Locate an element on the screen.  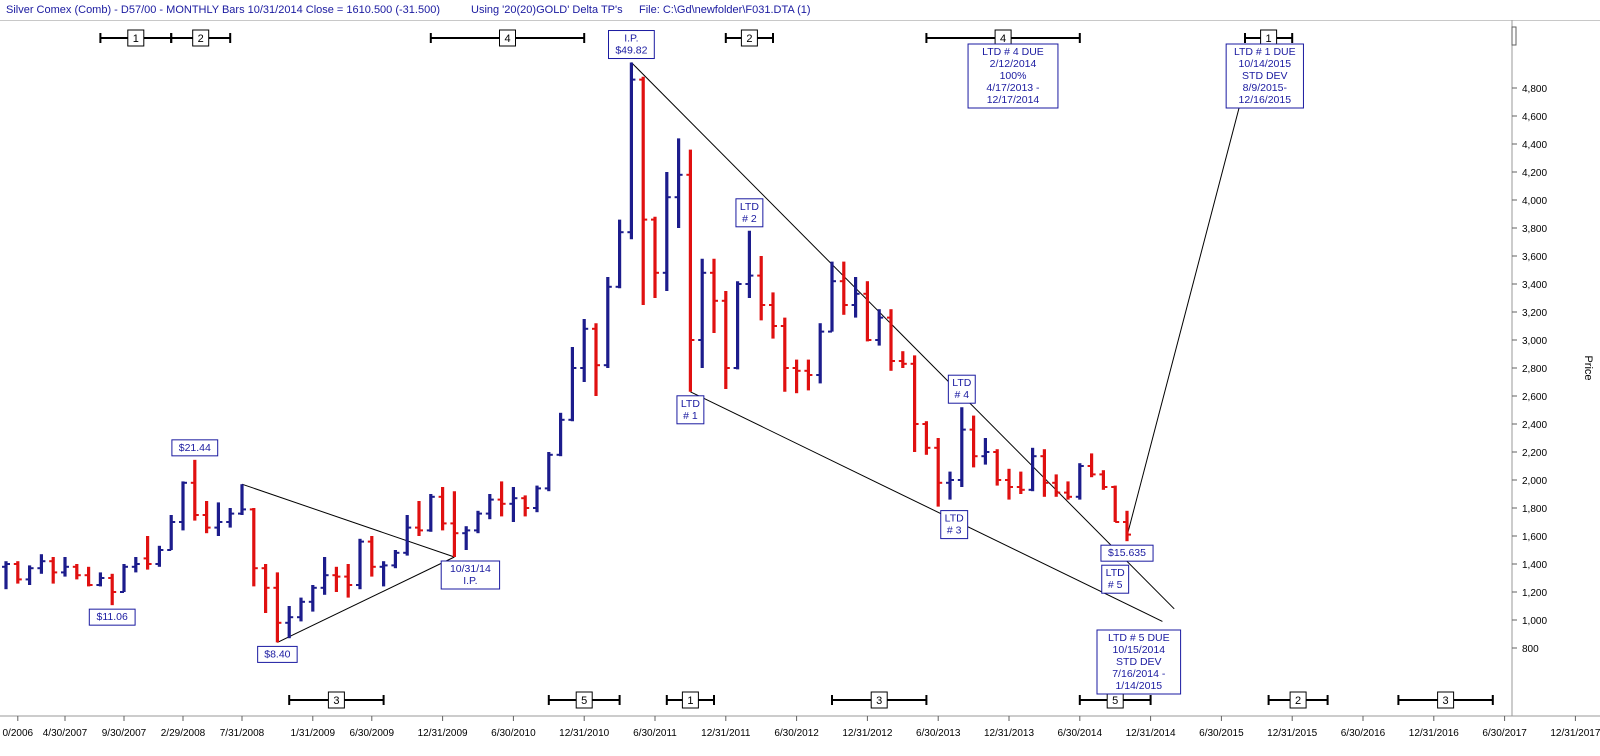
price-label-text: $8.40 is located at coordinates (277, 654).